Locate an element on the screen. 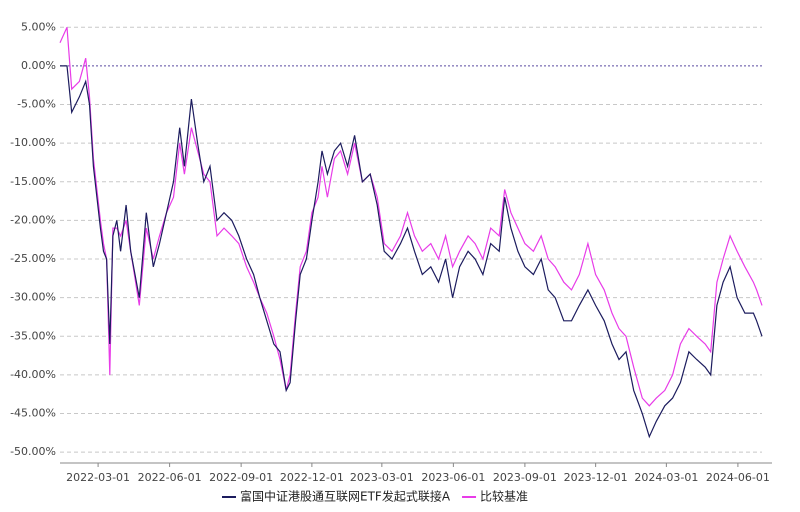  y-tick-label: -10.00% is located at coordinates (33, 142).